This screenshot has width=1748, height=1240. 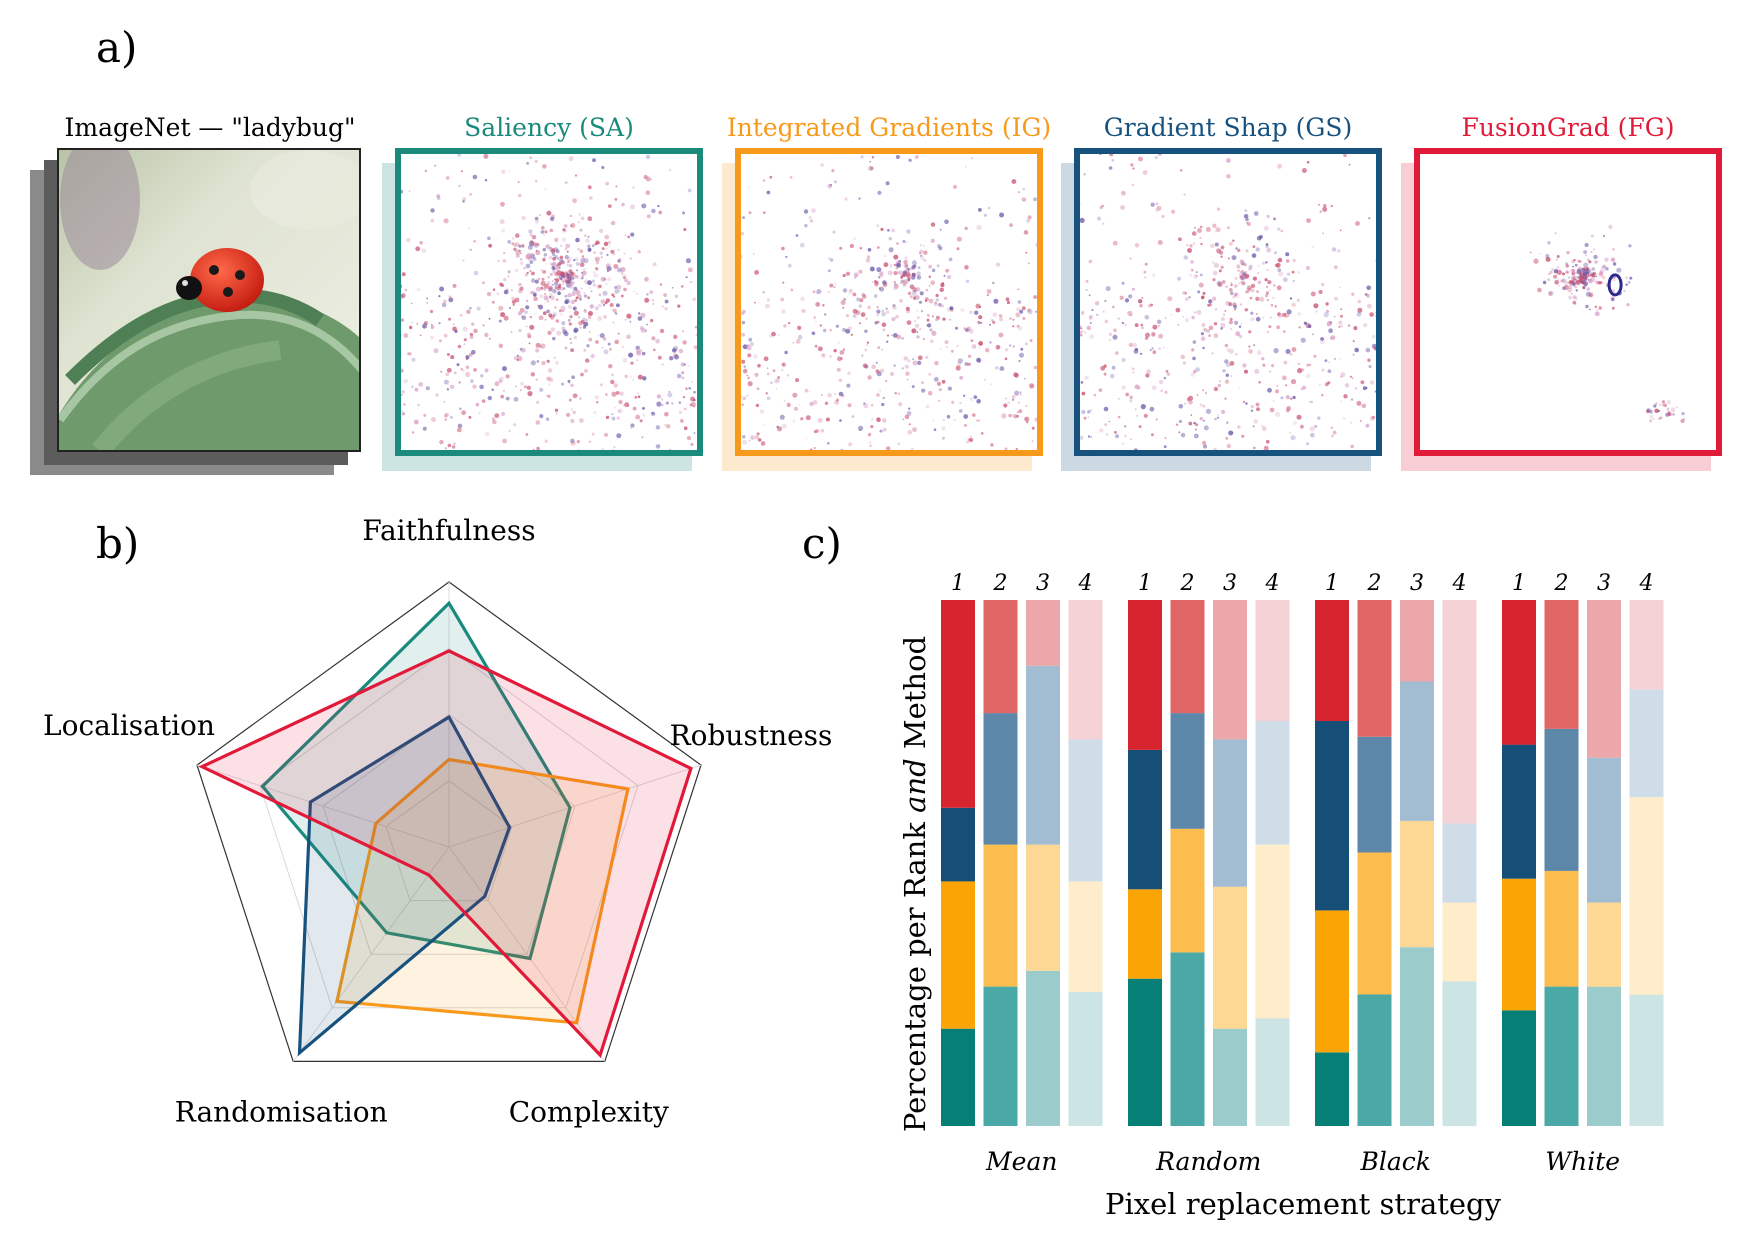 I want to click on tile-title-imagenet: ImageNet — "ladybug", so click(x=209, y=127).